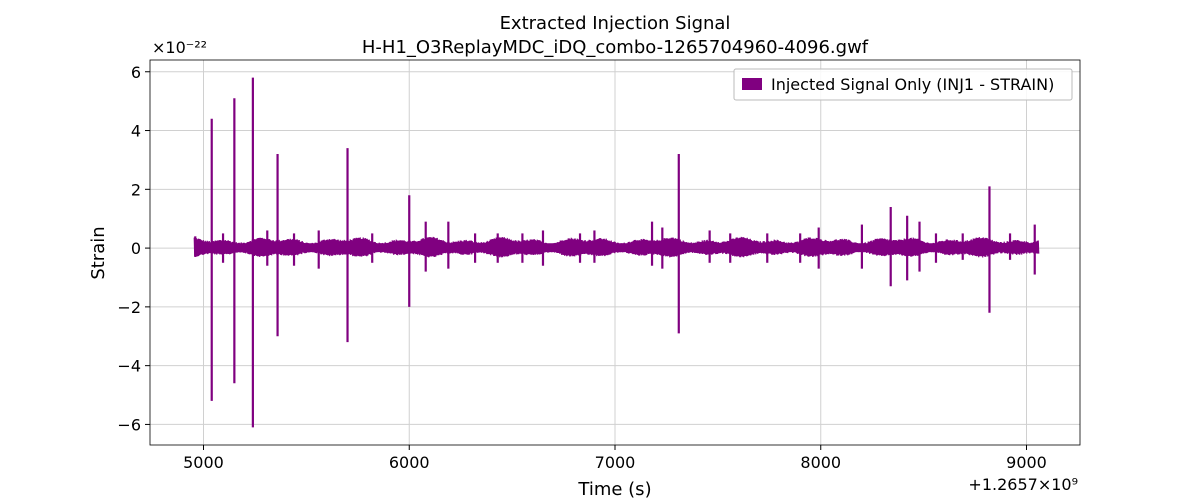  What do you see at coordinates (203, 462) in the screenshot?
I see `x-tick-label: 5000` at bounding box center [203, 462].